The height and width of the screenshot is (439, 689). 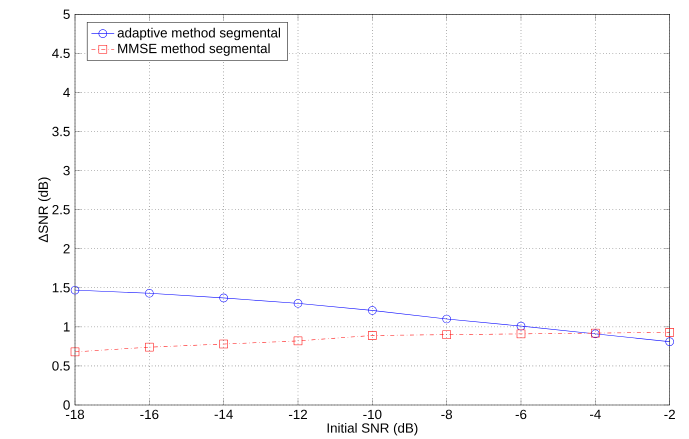 I want to click on y-tick-label: 2, so click(x=67, y=249).